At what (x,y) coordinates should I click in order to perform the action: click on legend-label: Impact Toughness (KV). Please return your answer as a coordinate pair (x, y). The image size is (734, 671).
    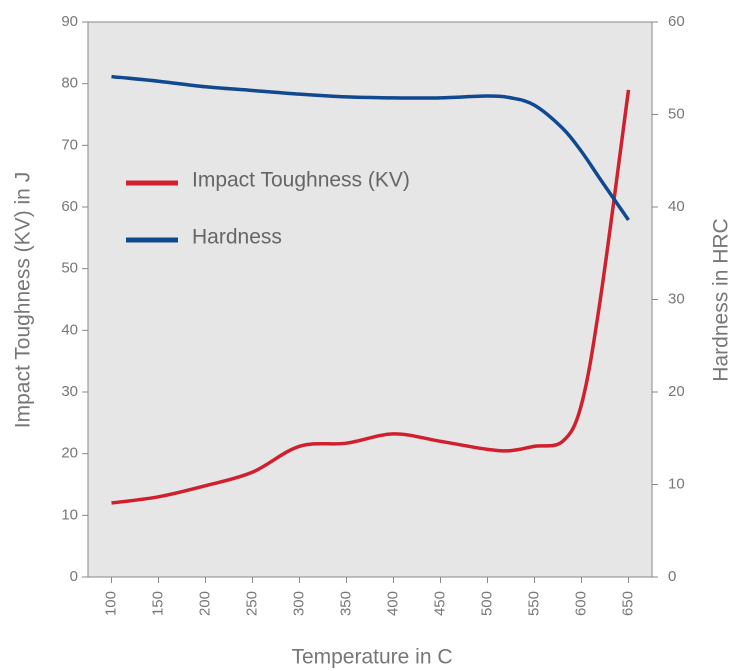
    Looking at the image, I should click on (301, 180).